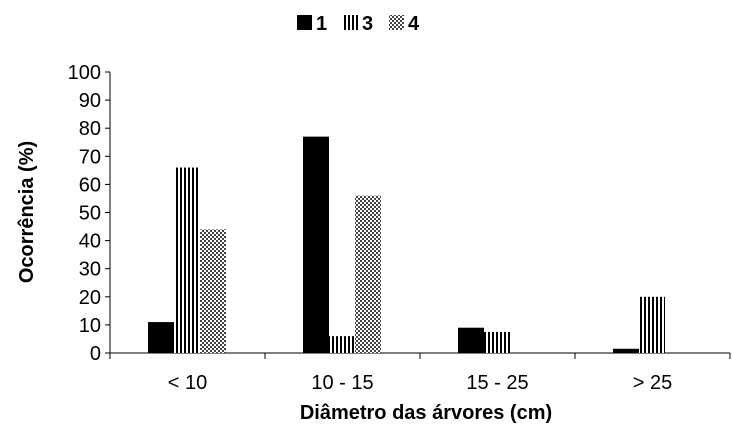 Image resolution: width=732 pixels, height=430 pixels. Describe the element at coordinates (90, 242) in the screenshot. I see `y-tick-label: 40` at that location.